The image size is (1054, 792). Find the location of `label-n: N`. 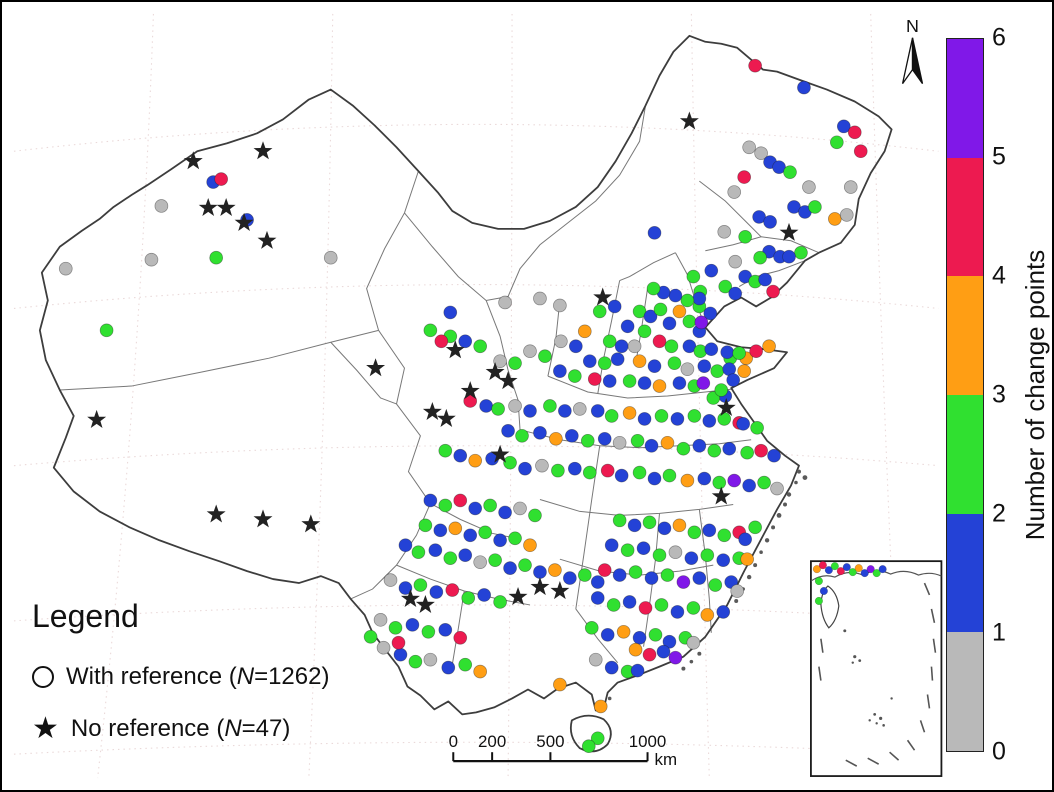

label-n: N is located at coordinates (245, 676).